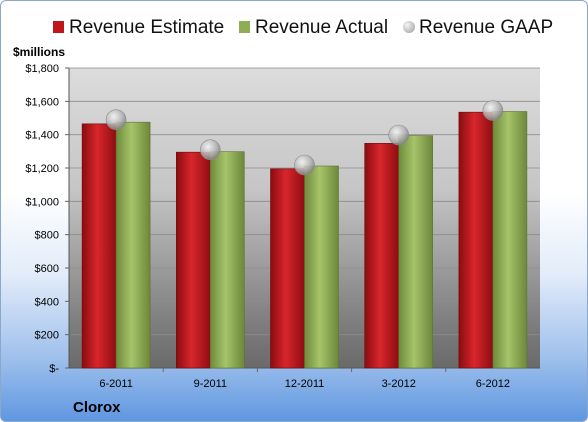 This screenshot has width=588, height=422. What do you see at coordinates (54, 369) in the screenshot?
I see `y-tick-label: $-` at bounding box center [54, 369].